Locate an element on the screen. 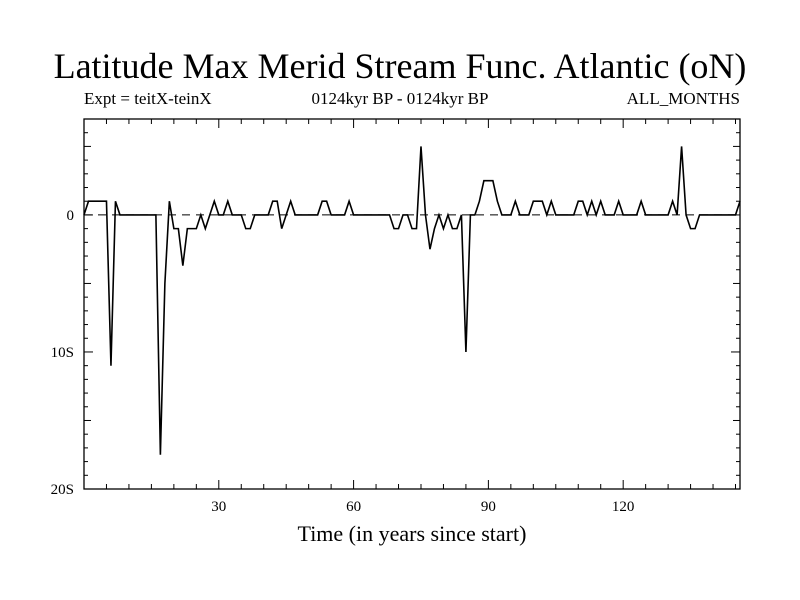 This screenshot has width=800, height=600. y-tick-label: 10S is located at coordinates (62, 353).